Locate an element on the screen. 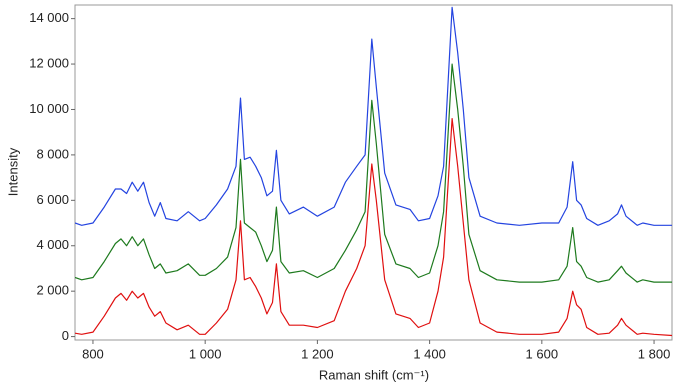 The width and height of the screenshot is (673, 388). x-tick-label: 1 400 is located at coordinates (429, 353).